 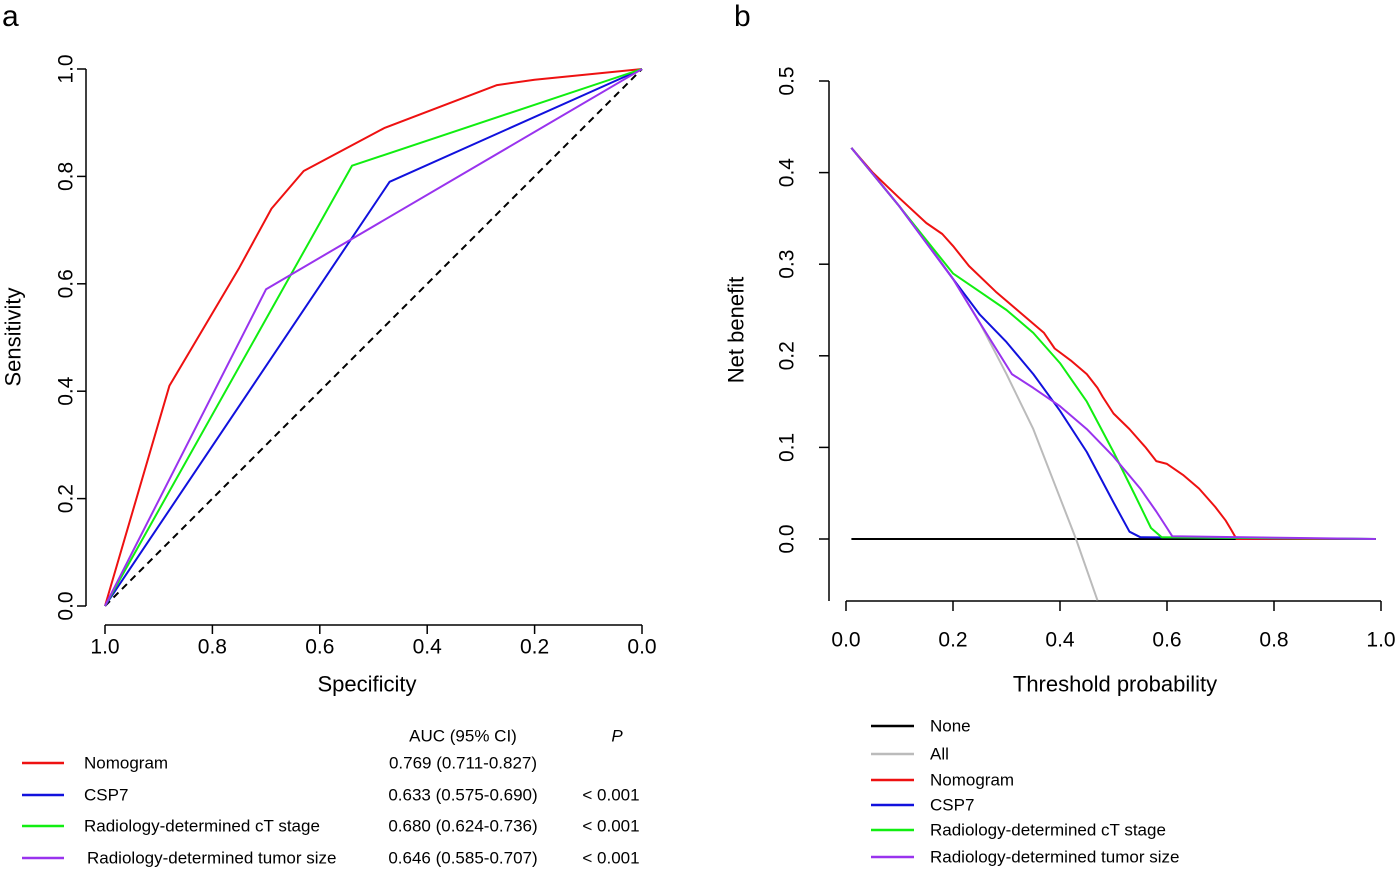 I want to click on roc-y-axis-title: Sensitivity, so click(x=13, y=336).